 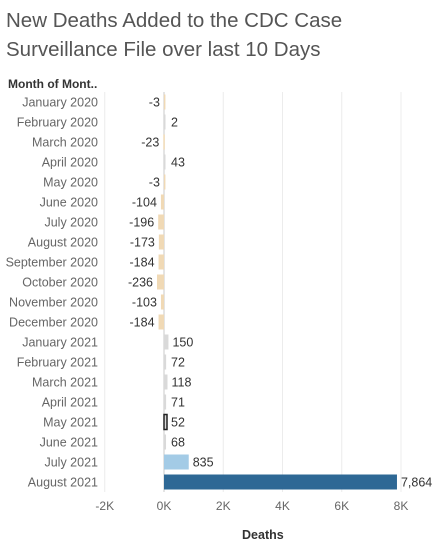 What do you see at coordinates (57, 363) in the screenshot?
I see `category-label: February 2021` at bounding box center [57, 363].